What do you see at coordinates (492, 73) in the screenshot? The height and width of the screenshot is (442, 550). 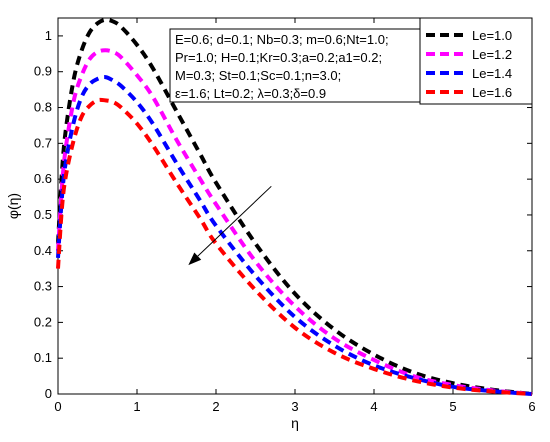 I see `legend-label-le-1-4: Le=1.4` at bounding box center [492, 73].